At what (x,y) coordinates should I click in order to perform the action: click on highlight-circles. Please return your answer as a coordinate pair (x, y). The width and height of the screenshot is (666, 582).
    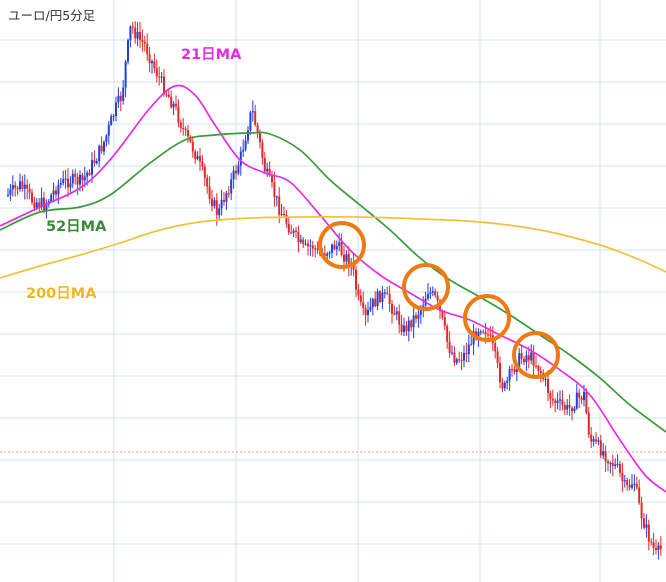
    Looking at the image, I should click on (439, 300).